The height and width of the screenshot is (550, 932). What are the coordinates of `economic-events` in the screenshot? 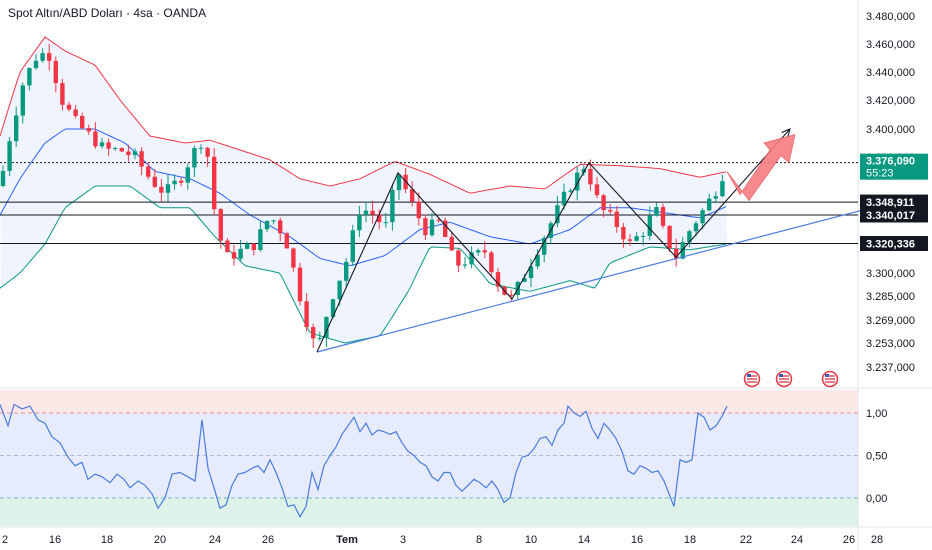 It's located at (791, 379).